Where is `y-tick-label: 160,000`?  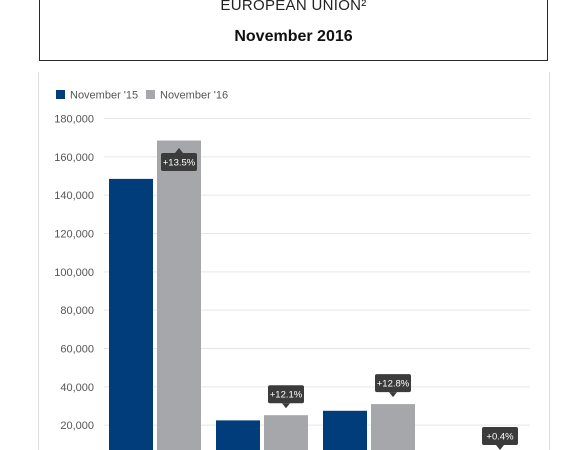
y-tick-label: 160,000 is located at coordinates (74, 158).